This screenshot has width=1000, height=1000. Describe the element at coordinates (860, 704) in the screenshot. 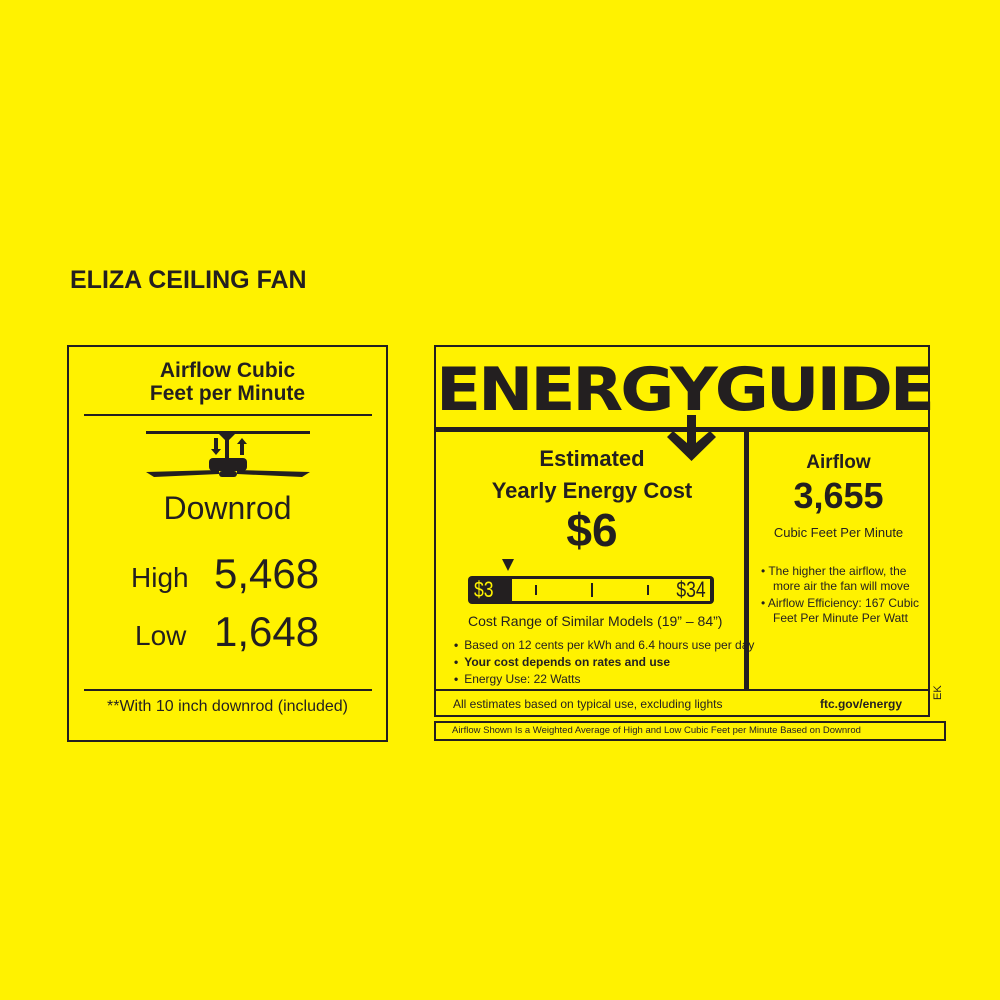

I see `ftc-link: ftc.gov/energy` at that location.